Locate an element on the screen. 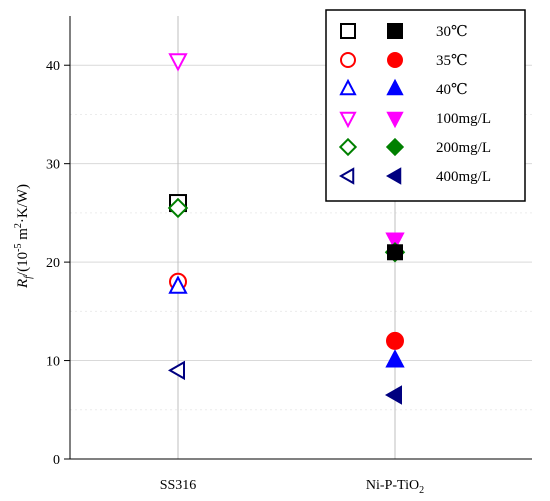 This screenshot has width=550, height=501. y-tick-label: 20 is located at coordinates (53, 263).